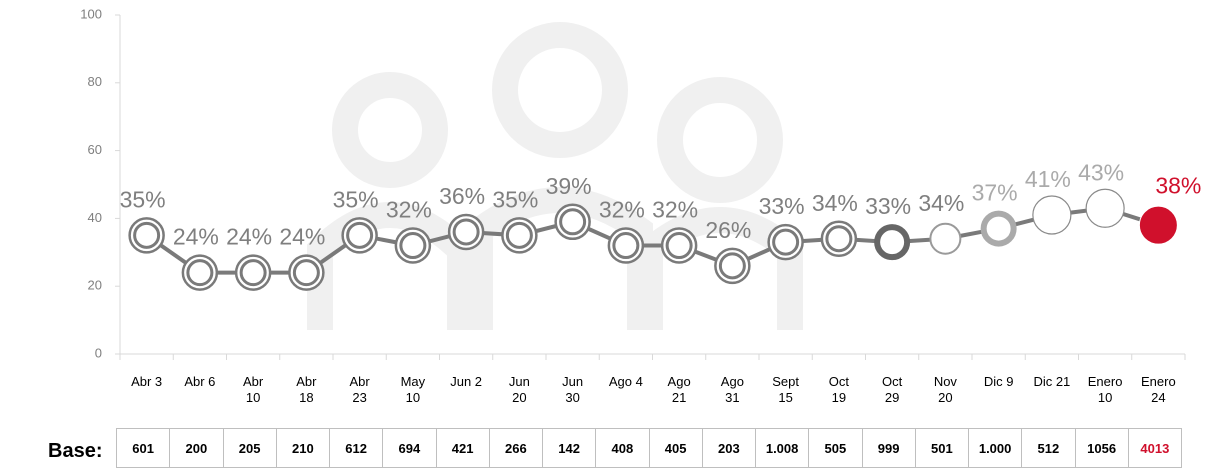 Image resolution: width=1221 pixels, height=472 pixels. What do you see at coordinates (728, 448) in the screenshot?
I see `base-cell: 203` at bounding box center [728, 448].